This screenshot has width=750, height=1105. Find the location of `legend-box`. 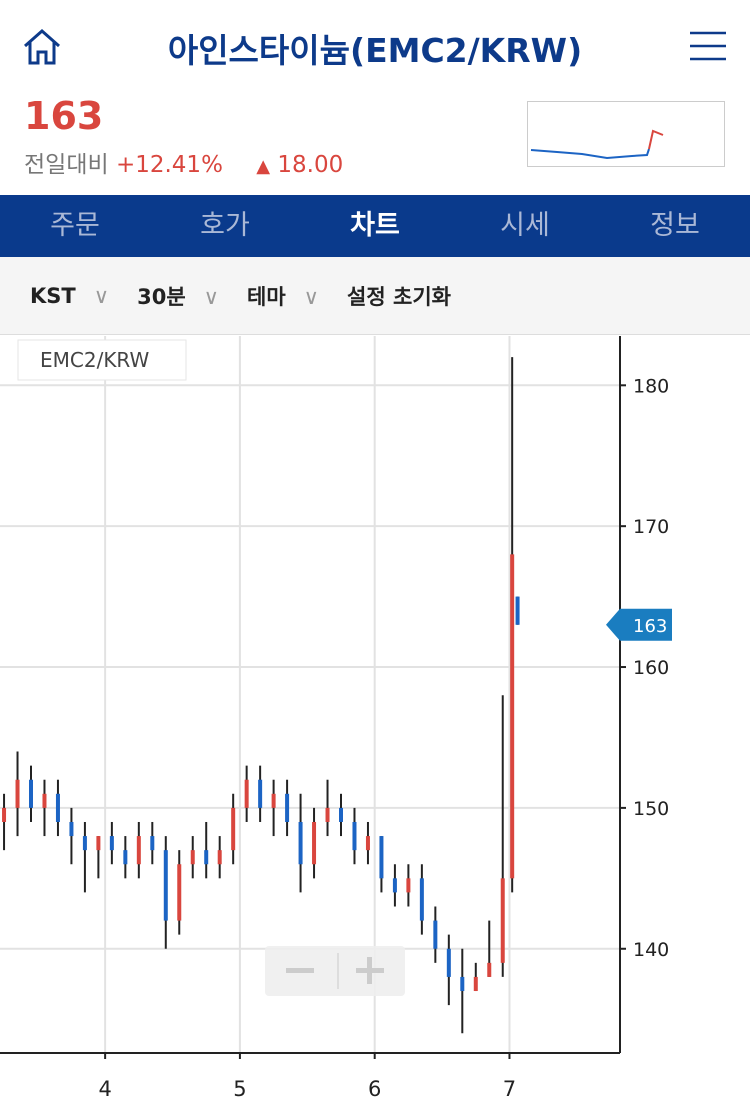

legend-box is located at coordinates (102, 360).